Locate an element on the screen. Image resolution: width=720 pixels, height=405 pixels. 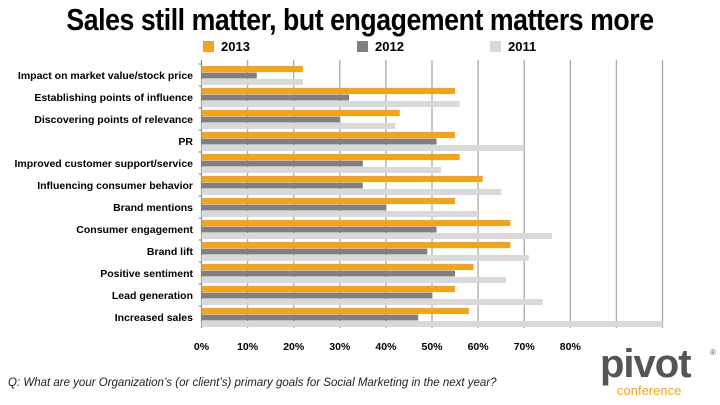
logo-word: pivot is located at coordinates (646, 364).